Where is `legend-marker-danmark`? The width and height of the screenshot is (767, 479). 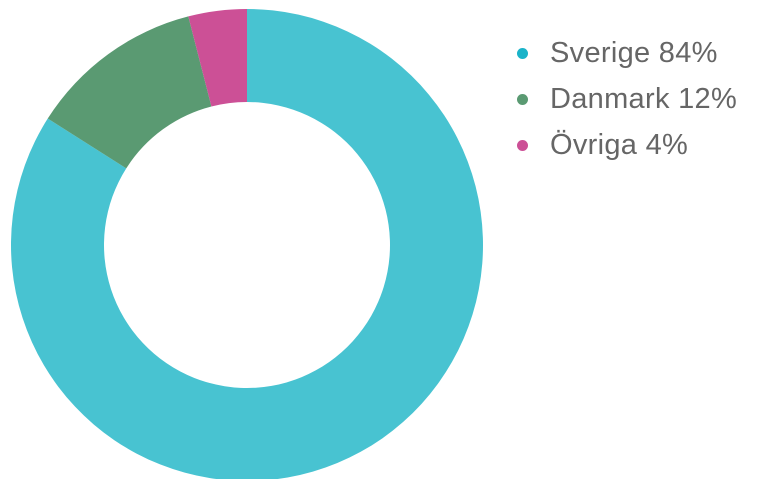
legend-marker-danmark is located at coordinates (522, 99).